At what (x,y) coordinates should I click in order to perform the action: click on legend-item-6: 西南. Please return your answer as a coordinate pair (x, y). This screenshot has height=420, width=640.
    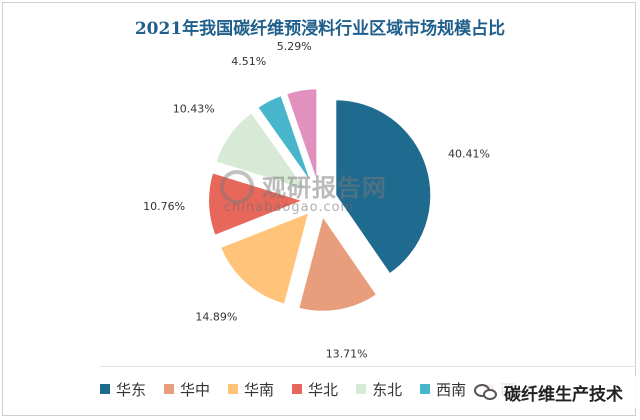
    Looking at the image, I should click on (443, 389).